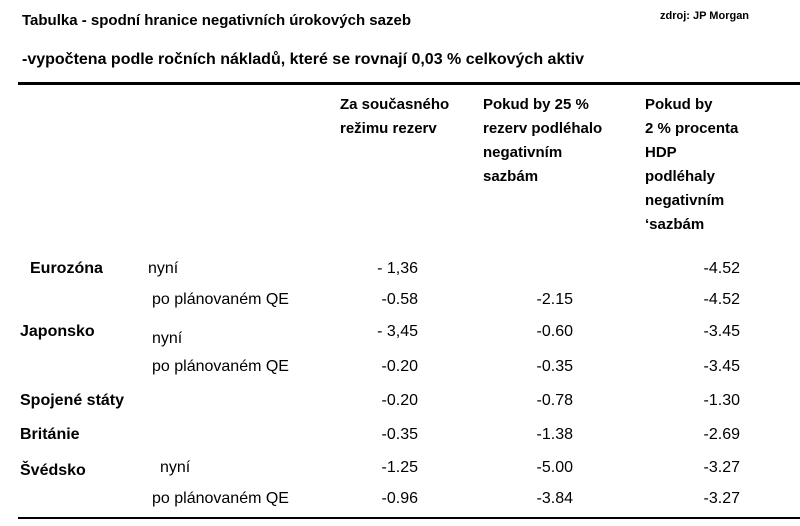 The image size is (800, 526). Describe the element at coordinates (554, 400) in the screenshot. I see `cell-value: -0.78` at that location.